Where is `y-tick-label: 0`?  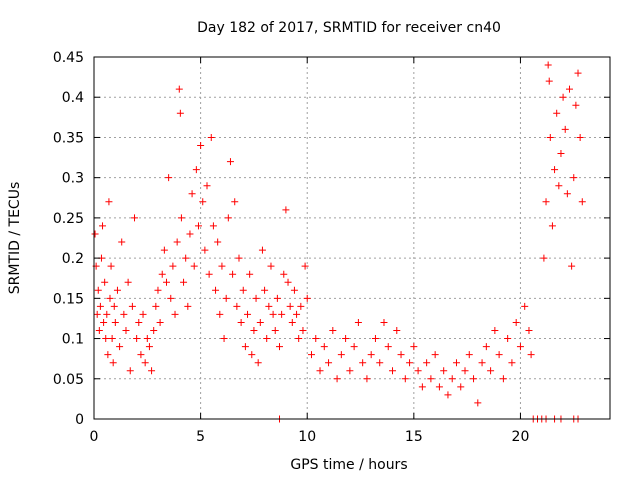
y-tick-label: 0 is located at coordinates (79, 420).